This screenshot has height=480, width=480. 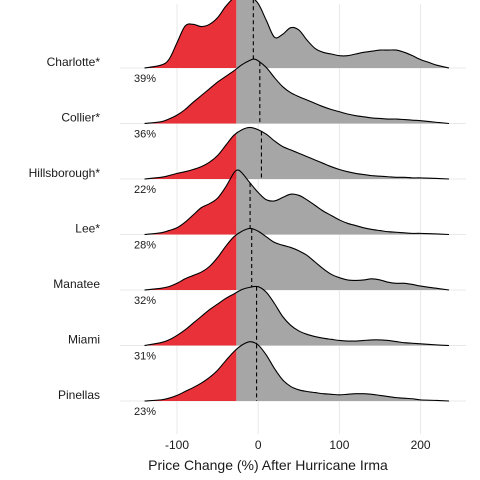 I want to click on percent-label-4: 32%, so click(x=145, y=301).